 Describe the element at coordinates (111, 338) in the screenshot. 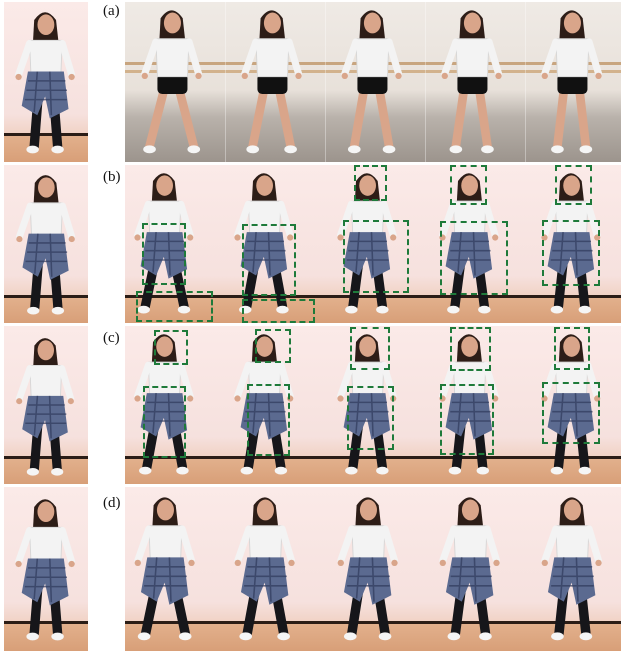

I see `row-label-c: (c)` at that location.